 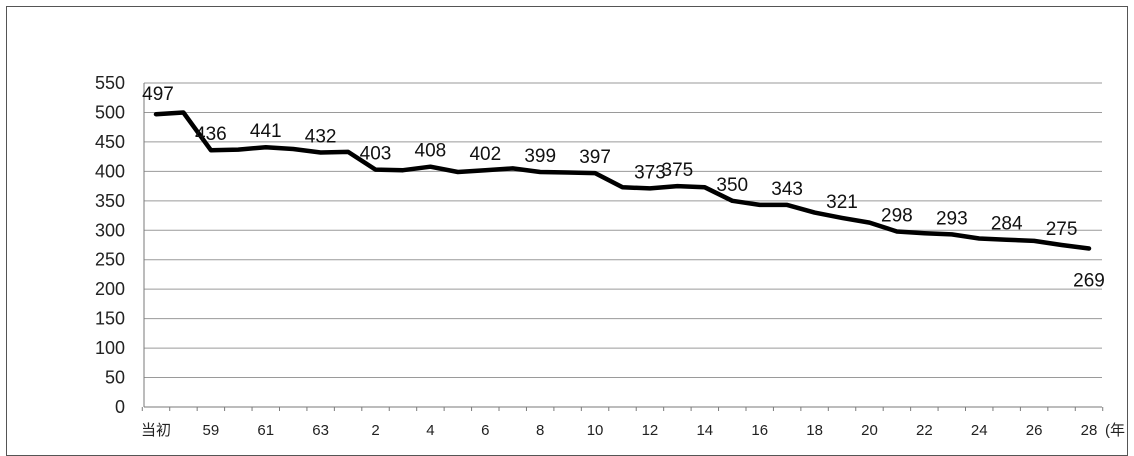 What do you see at coordinates (1115, 430) in the screenshot?
I see `x-axis-unit: (年` at bounding box center [1115, 430].